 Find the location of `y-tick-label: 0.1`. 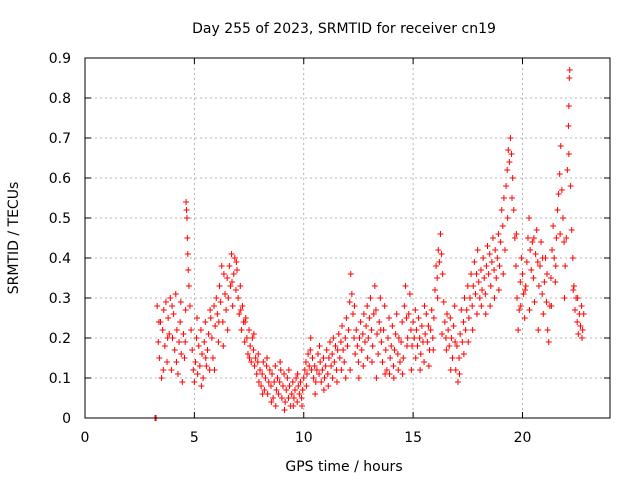

y-tick-label: 0.1 is located at coordinates (60, 379).